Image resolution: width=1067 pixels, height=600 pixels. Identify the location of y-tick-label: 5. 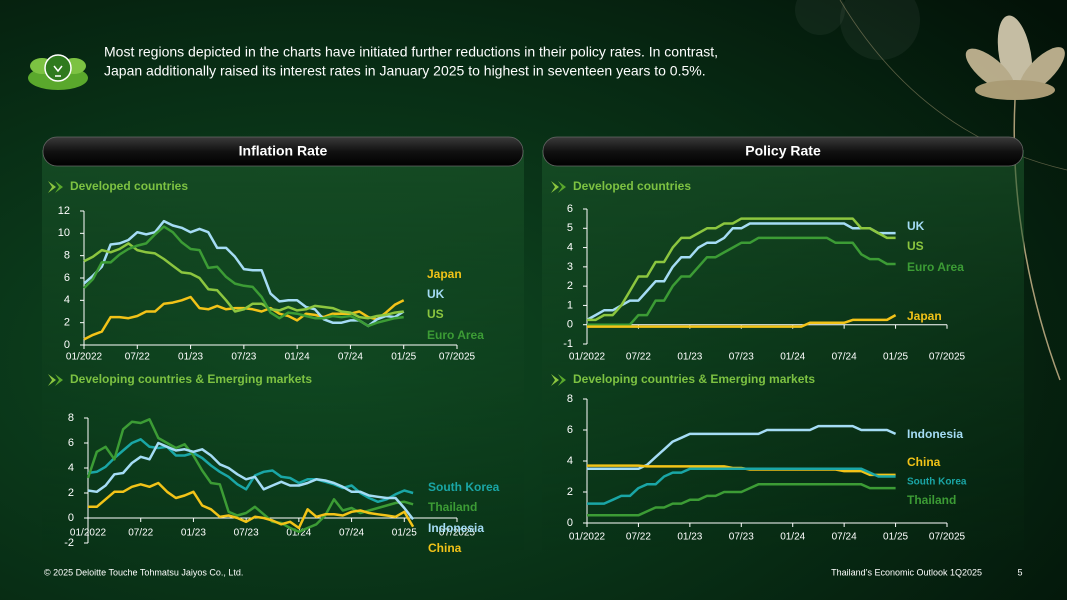
(570, 228).